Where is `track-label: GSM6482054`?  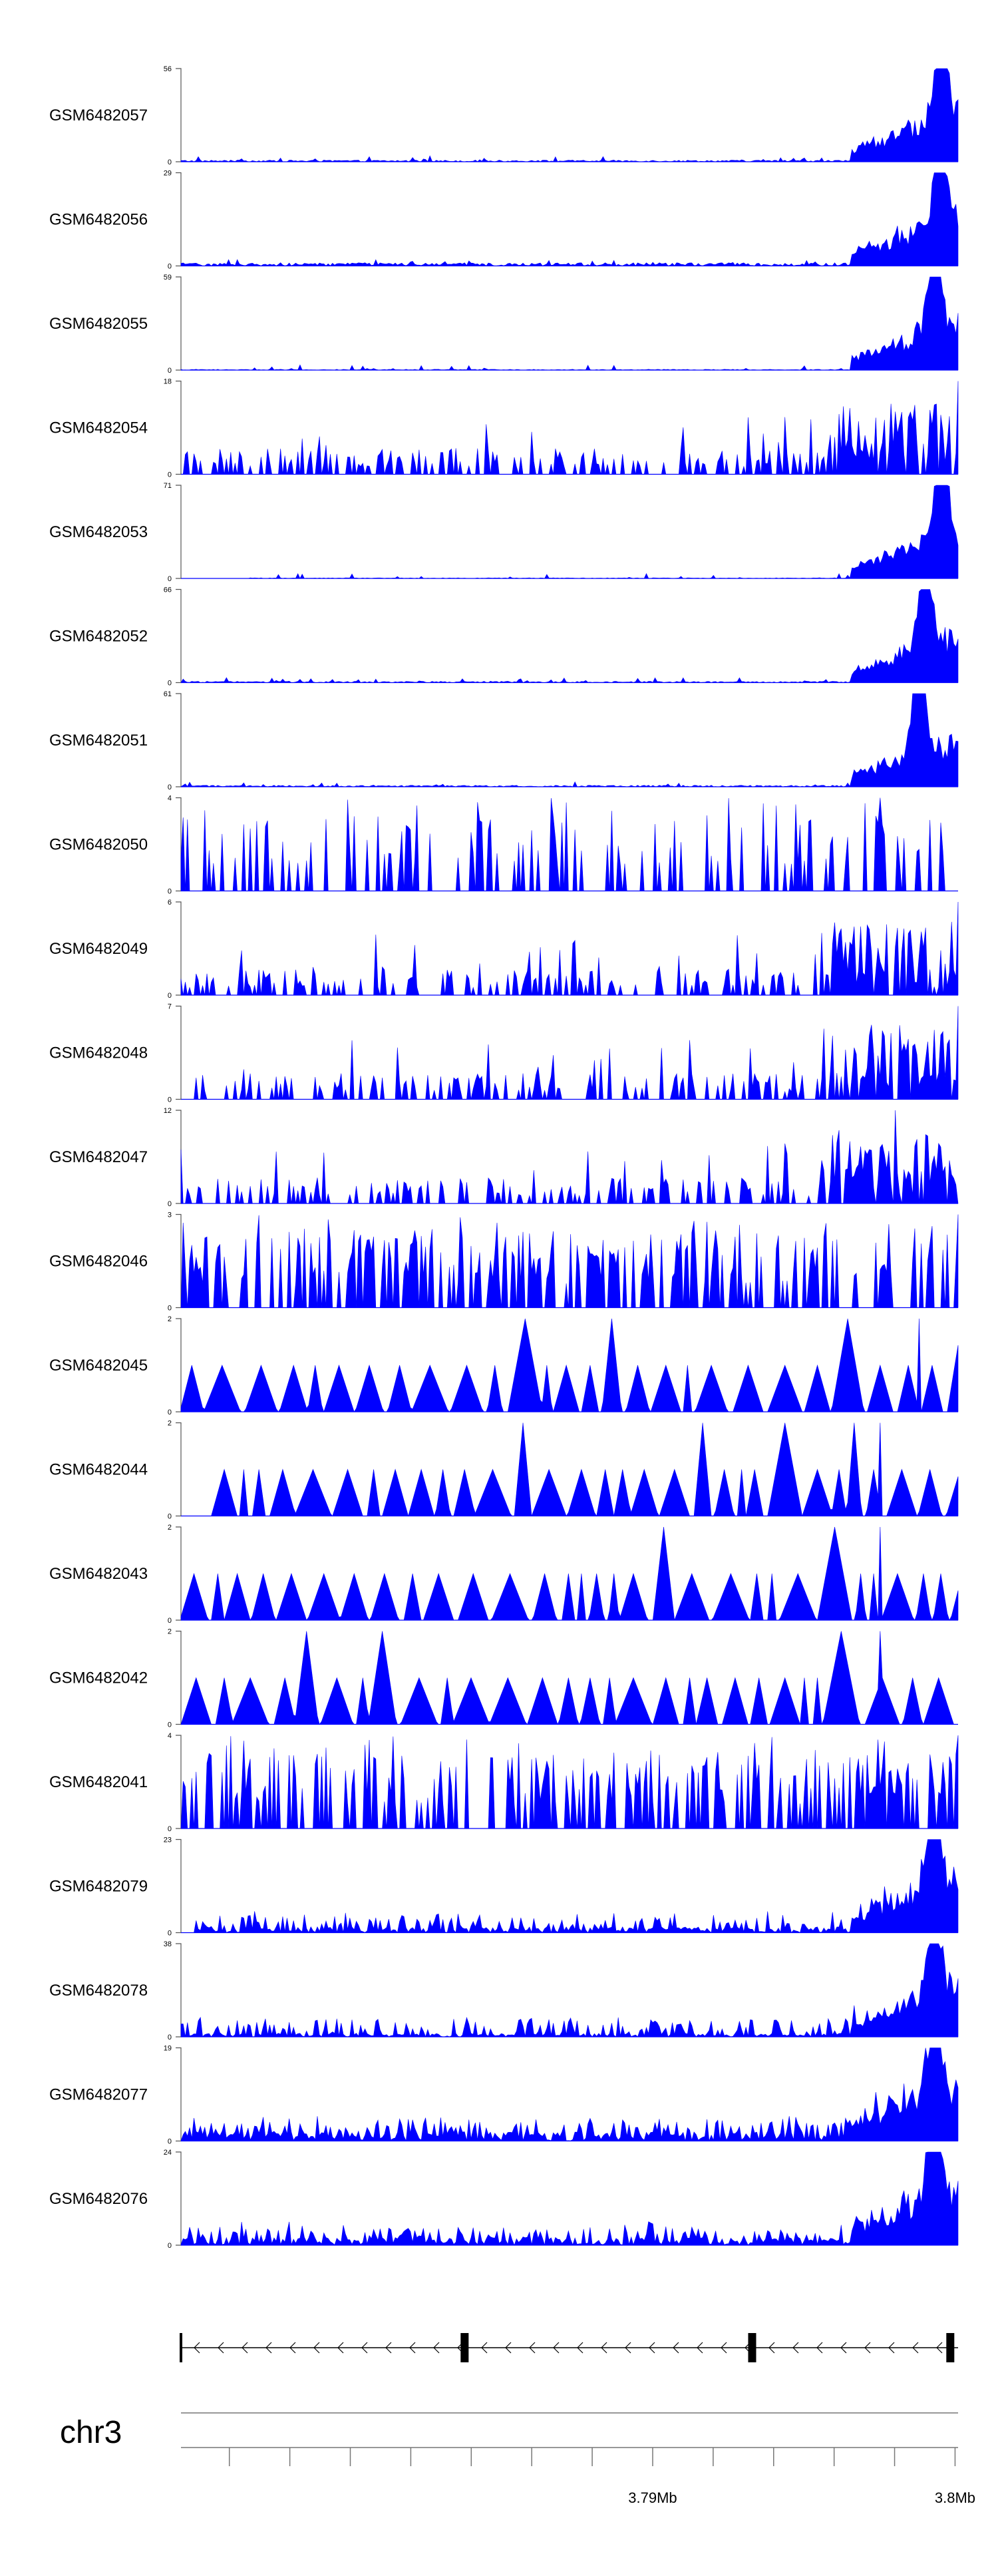 track-label: GSM6482054 is located at coordinates (98, 428).